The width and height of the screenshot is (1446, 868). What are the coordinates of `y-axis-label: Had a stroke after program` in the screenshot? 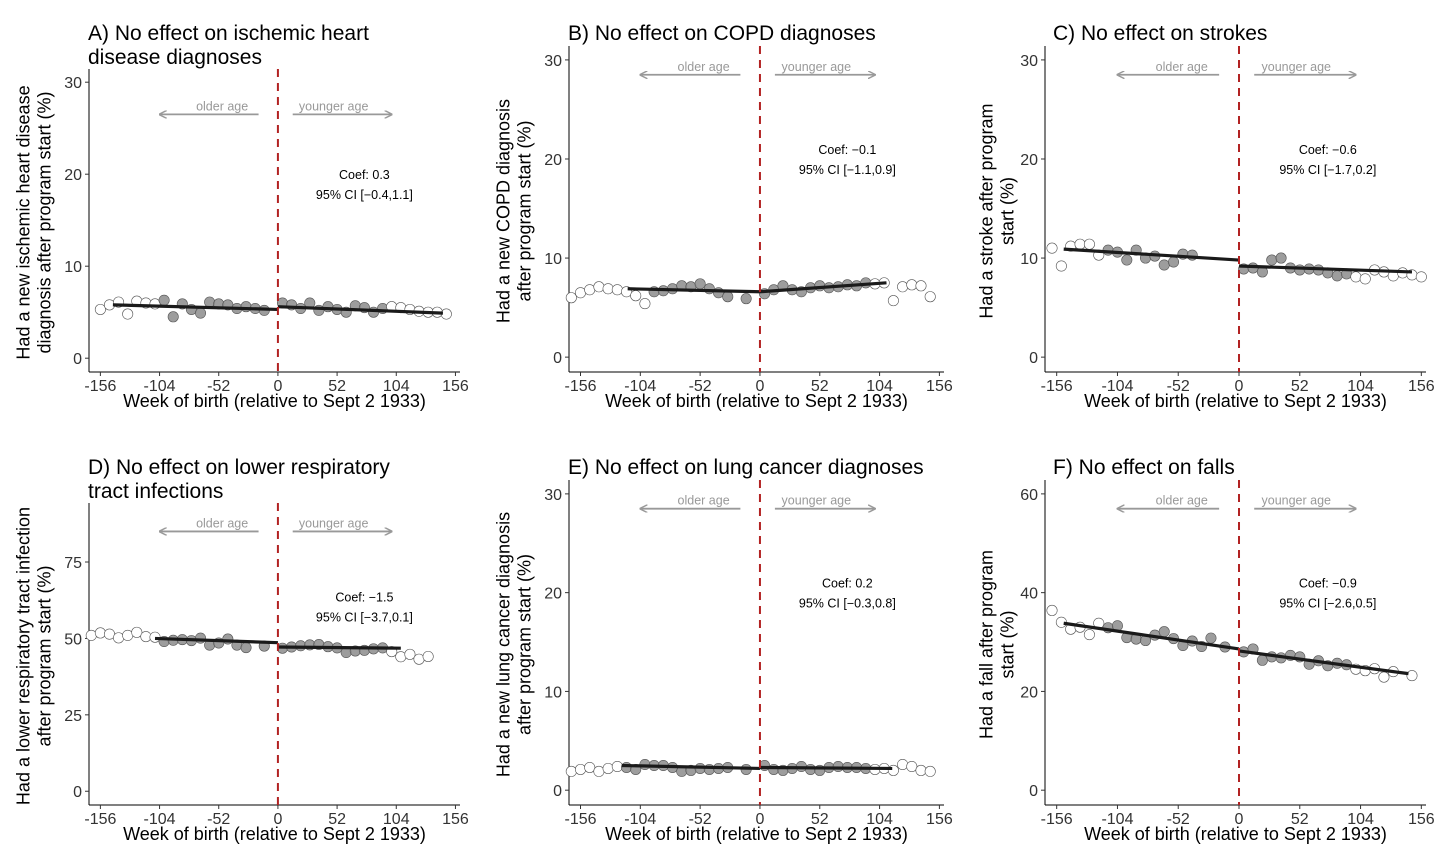 It's located at (987, 210).